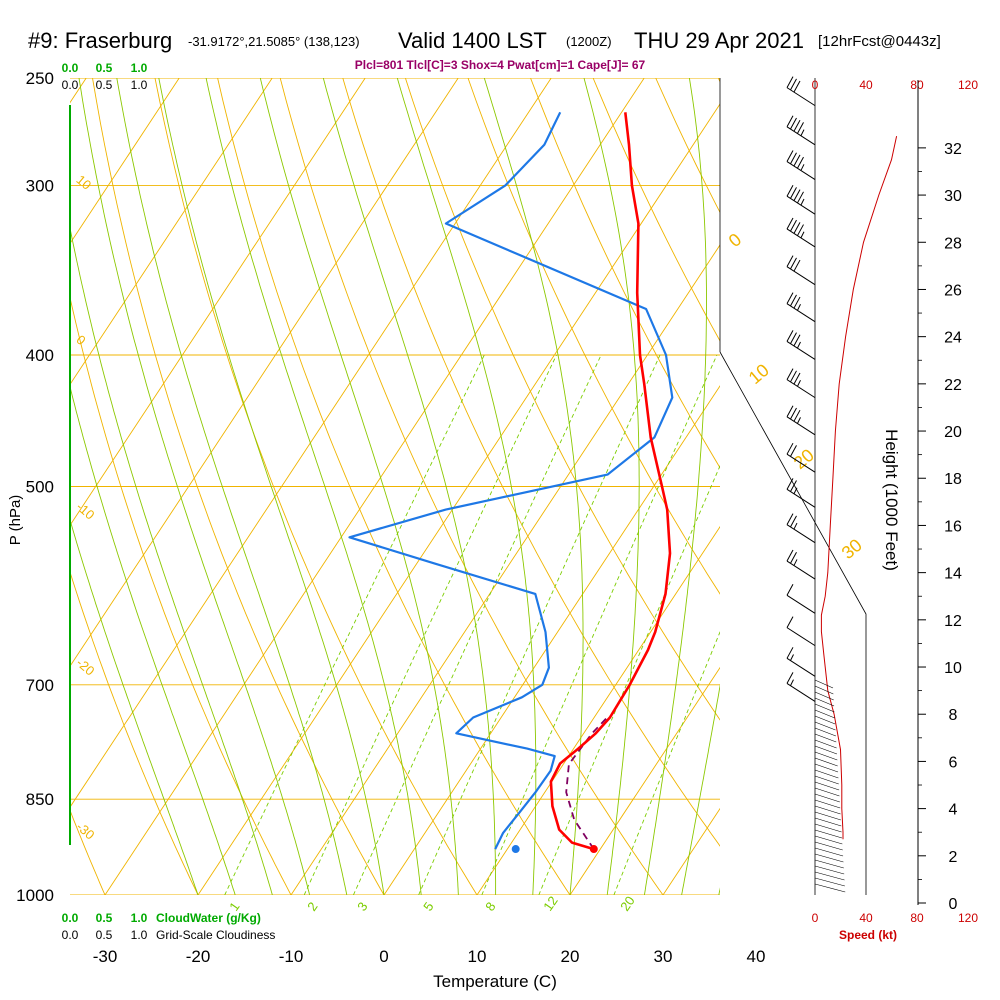 The height and width of the screenshot is (1000, 1000). What do you see at coordinates (589, 41) in the screenshot?
I see `zulu-time: (1200Z)` at bounding box center [589, 41].